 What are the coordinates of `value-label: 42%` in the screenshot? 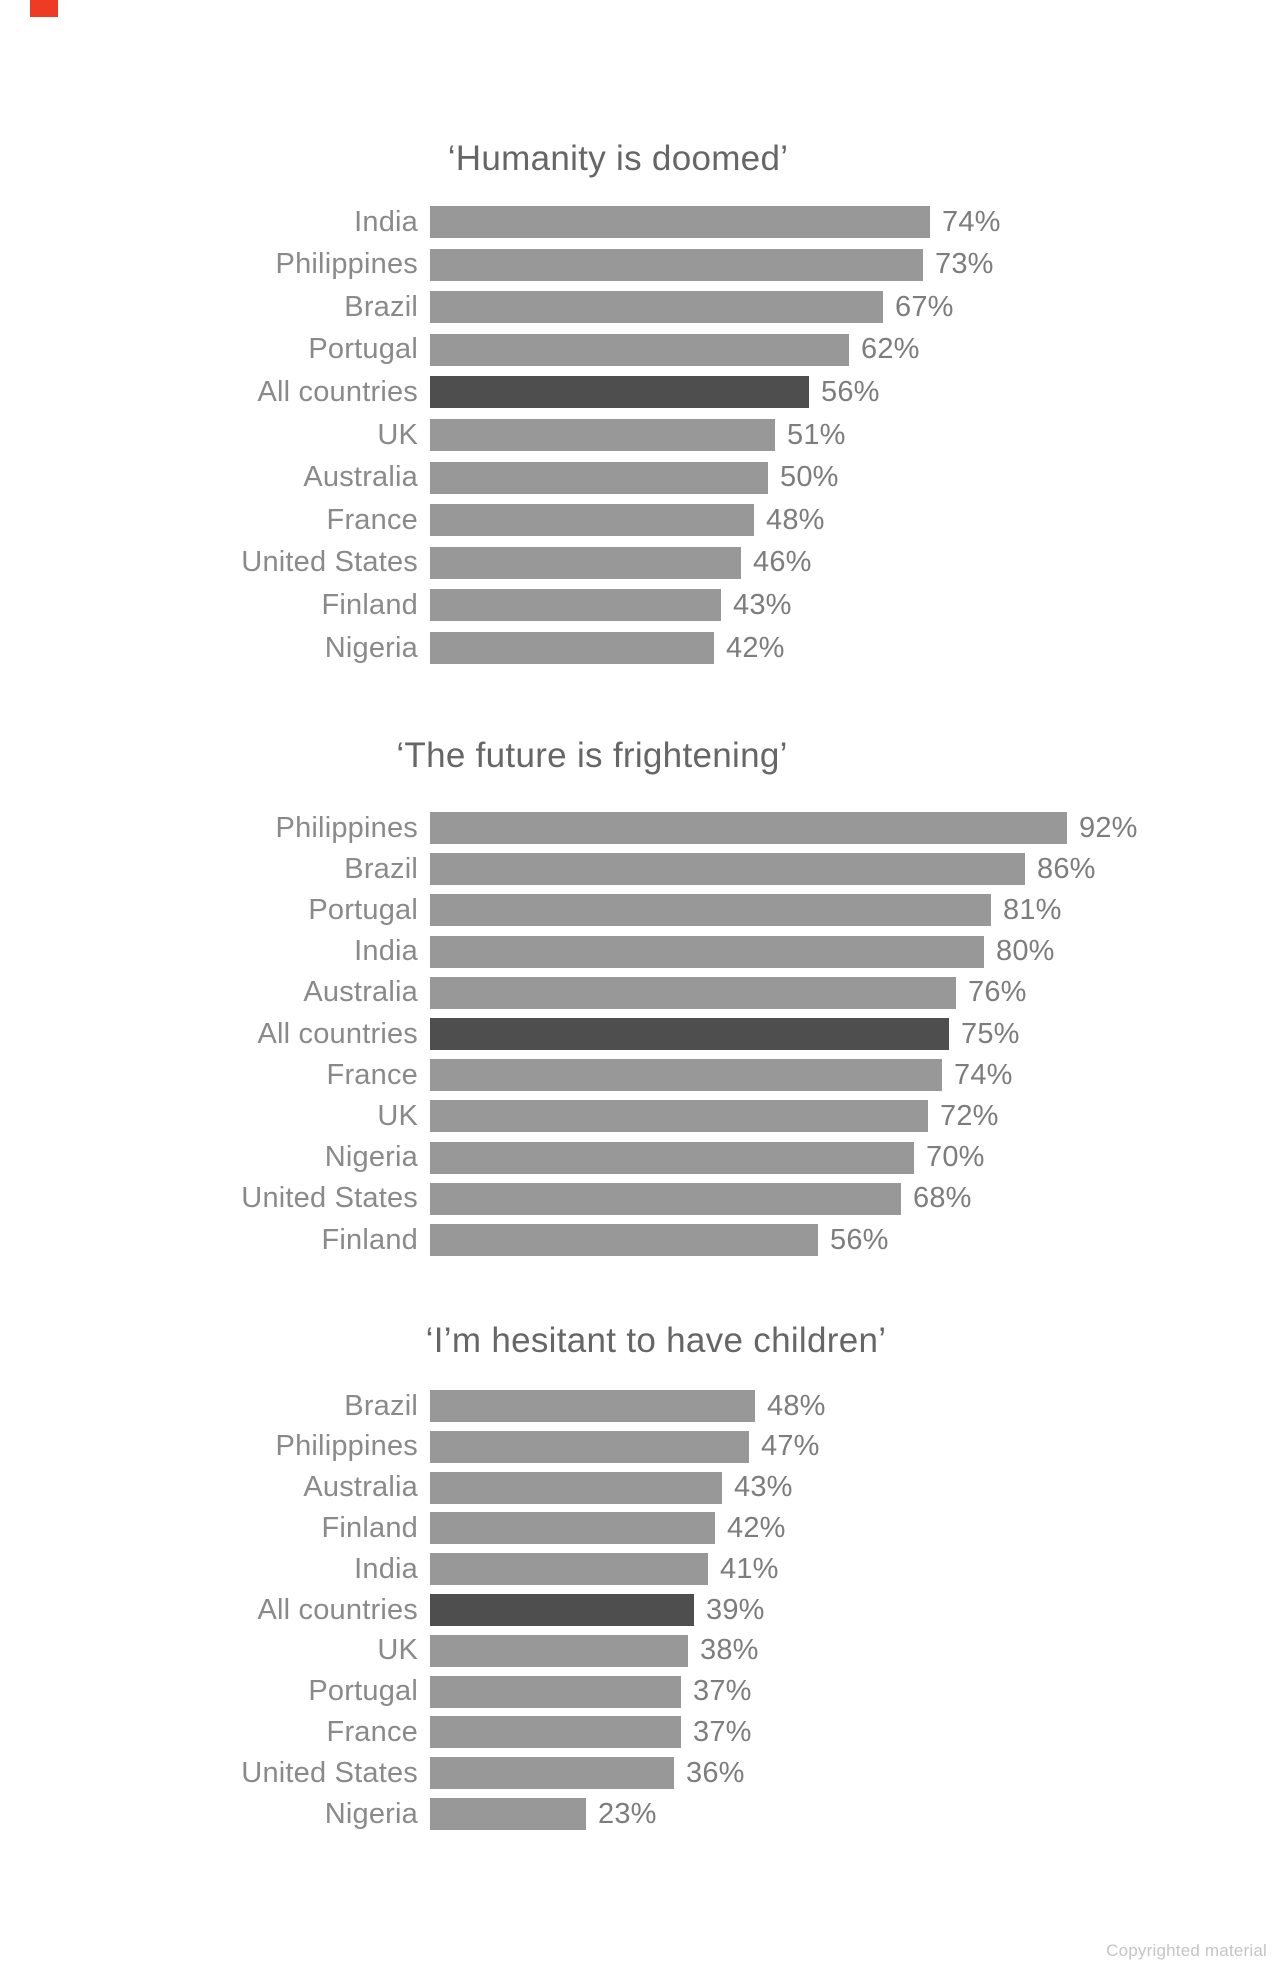 It's located at (756, 1527).